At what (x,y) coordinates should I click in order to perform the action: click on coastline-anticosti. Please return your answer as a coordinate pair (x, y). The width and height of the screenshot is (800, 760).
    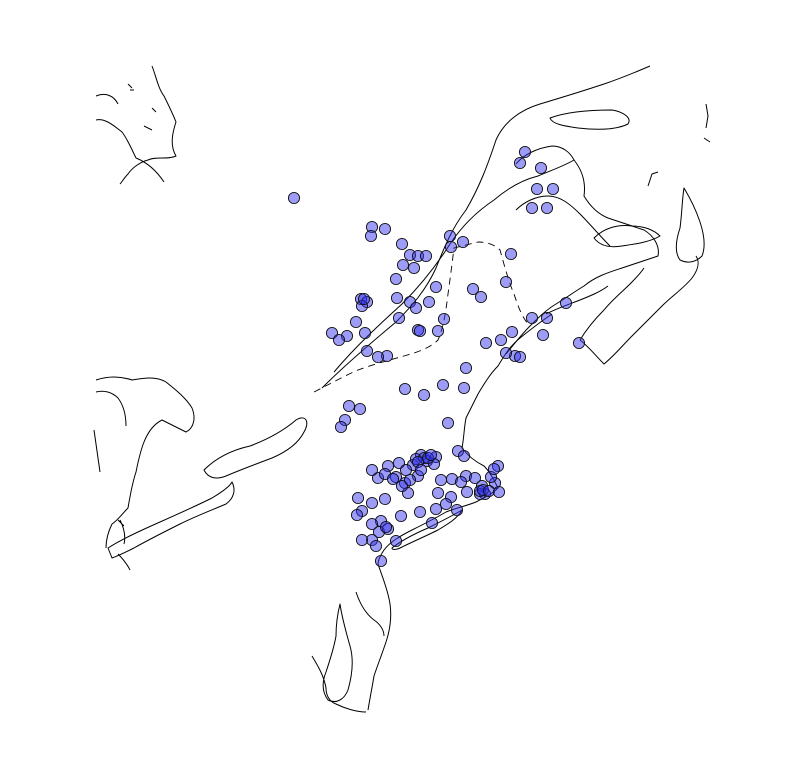
    Looking at the image, I should click on (589, 119).